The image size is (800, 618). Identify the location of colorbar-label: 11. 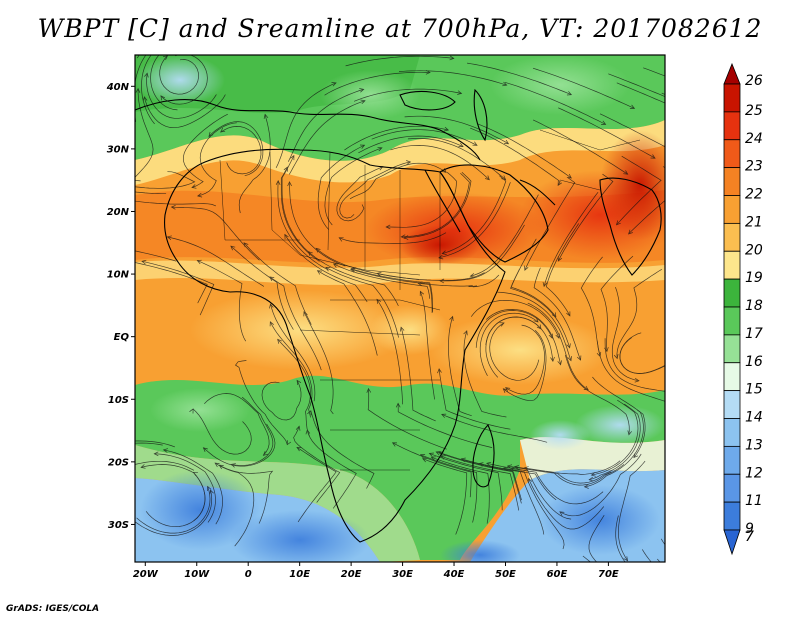
(754, 501).